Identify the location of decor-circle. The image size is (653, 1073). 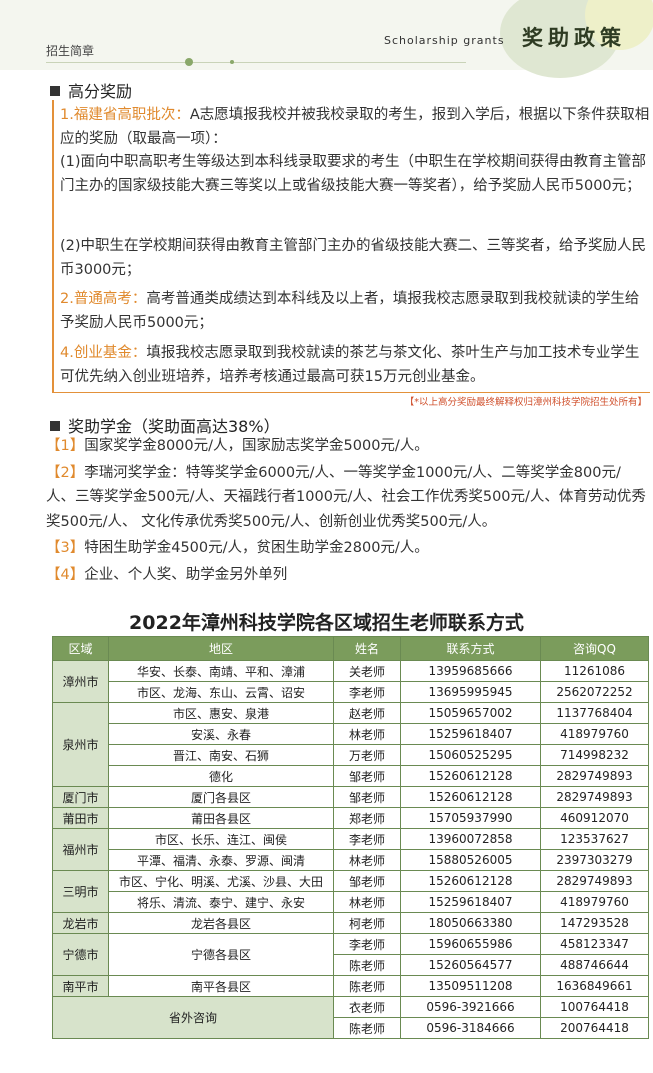
(619, 25).